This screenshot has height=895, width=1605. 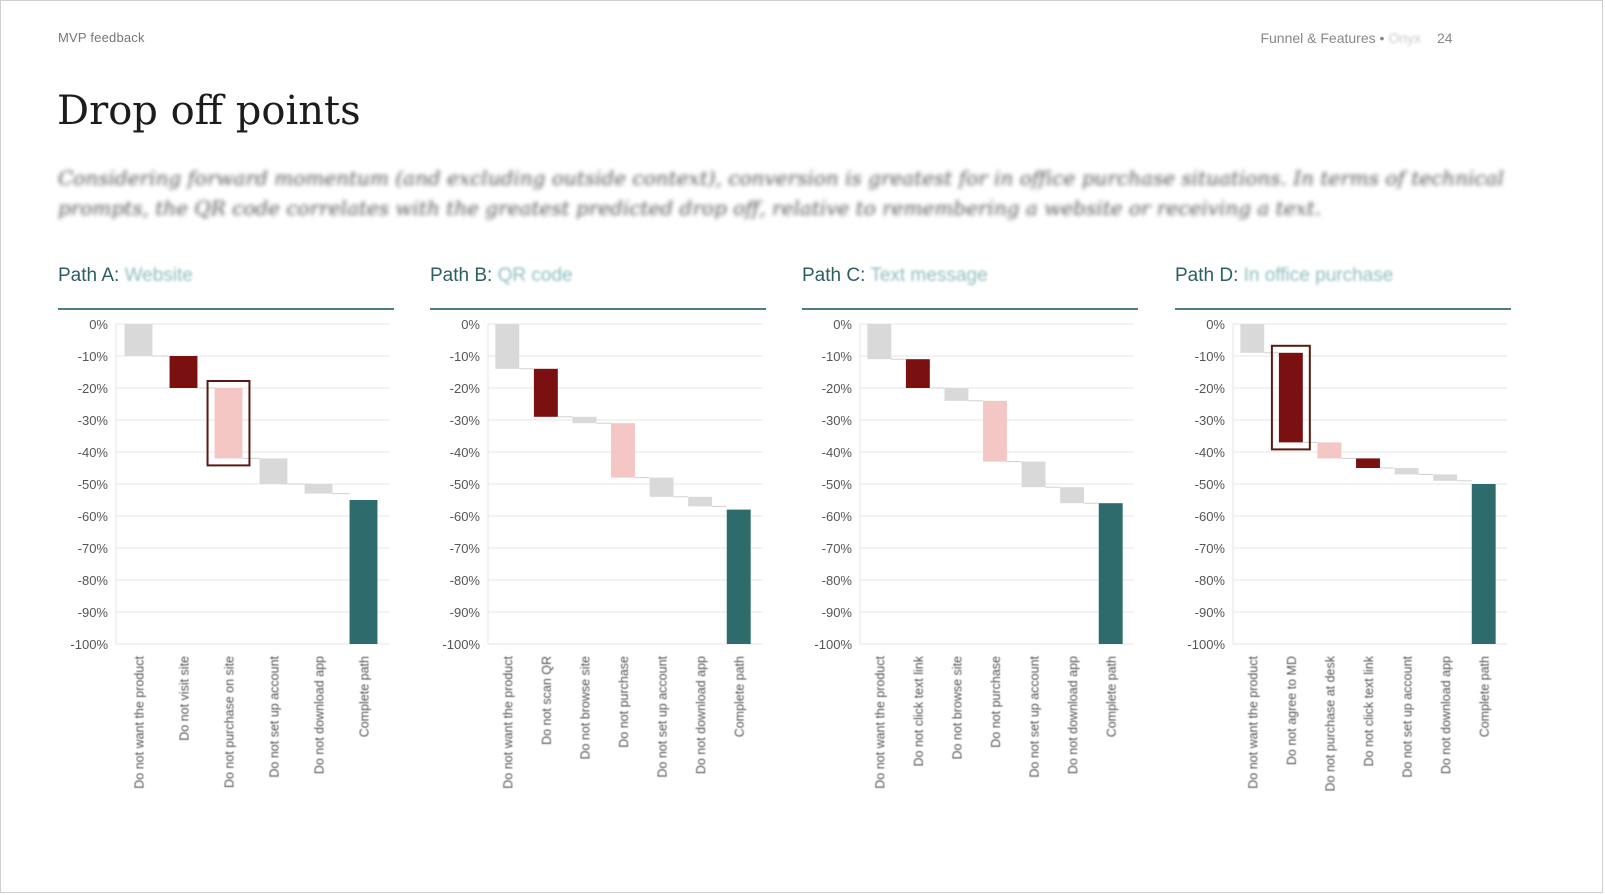 I want to click on panel-subtitle: Website, so click(x=158, y=275).